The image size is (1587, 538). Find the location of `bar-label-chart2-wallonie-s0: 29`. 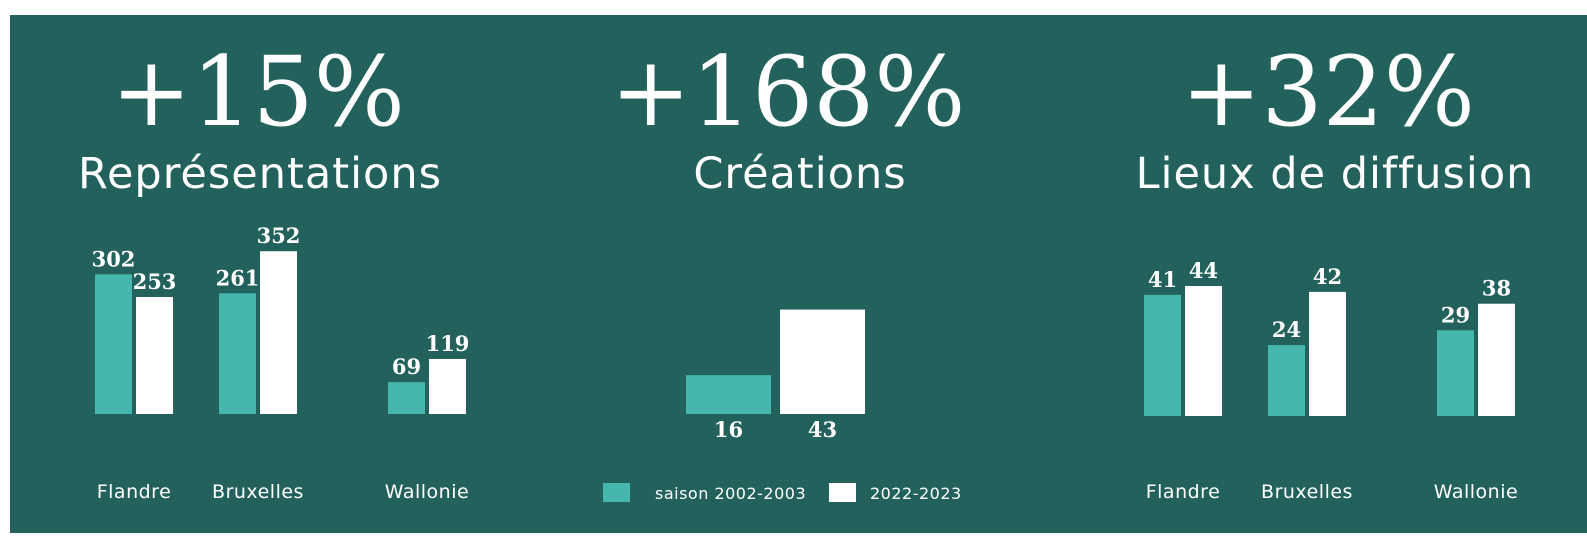

bar-label-chart2-wallonie-s0: 29 is located at coordinates (1455, 314).